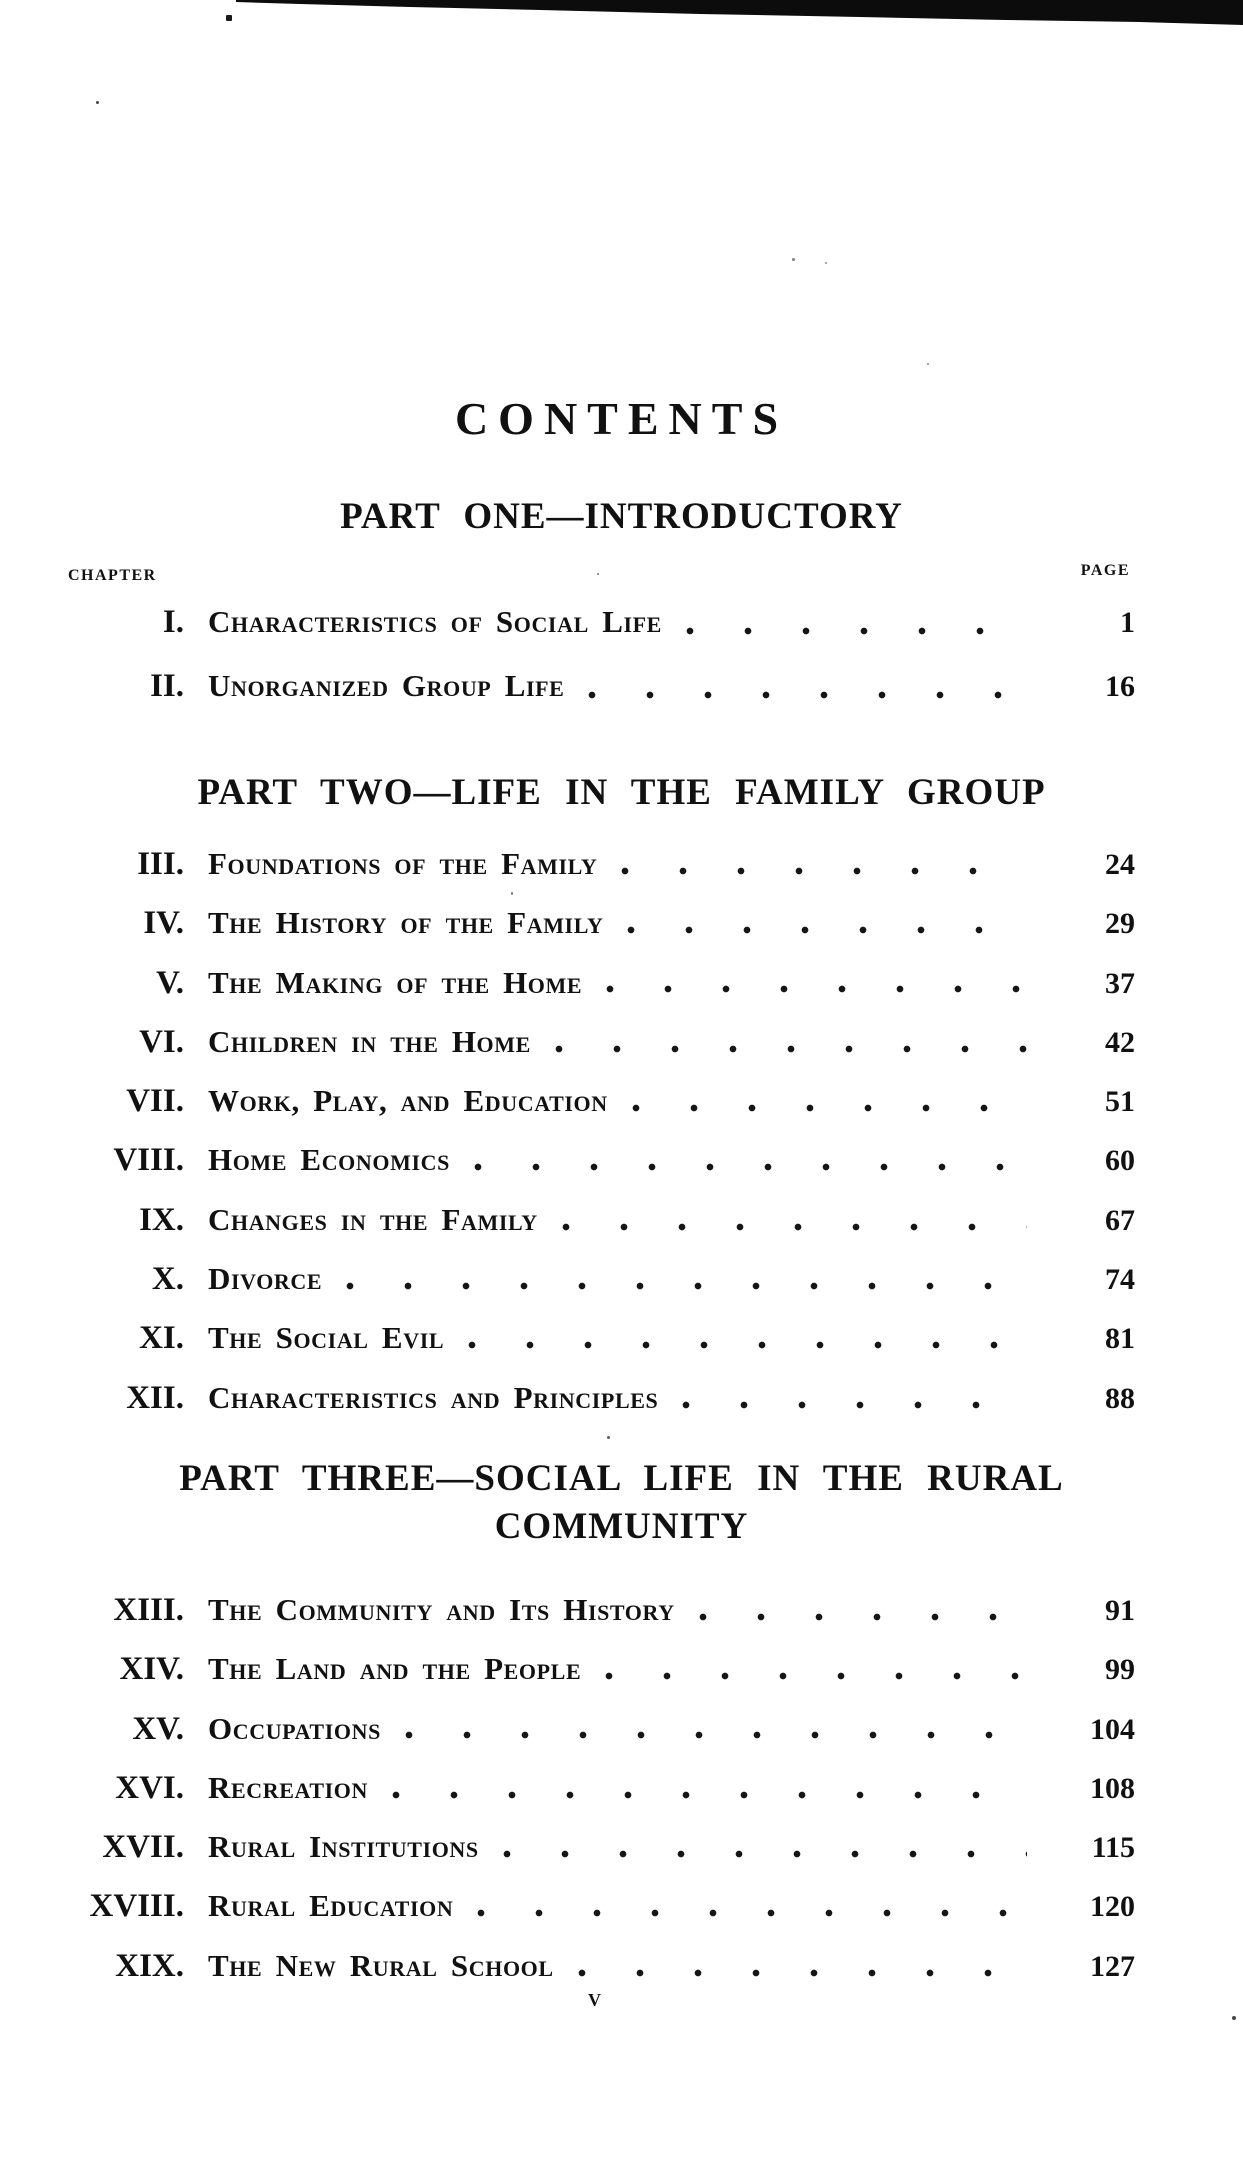 This screenshot has height=2179, width=1243. What do you see at coordinates (343, 1847) in the screenshot?
I see `chapter-title: Rural Institutions` at bounding box center [343, 1847].